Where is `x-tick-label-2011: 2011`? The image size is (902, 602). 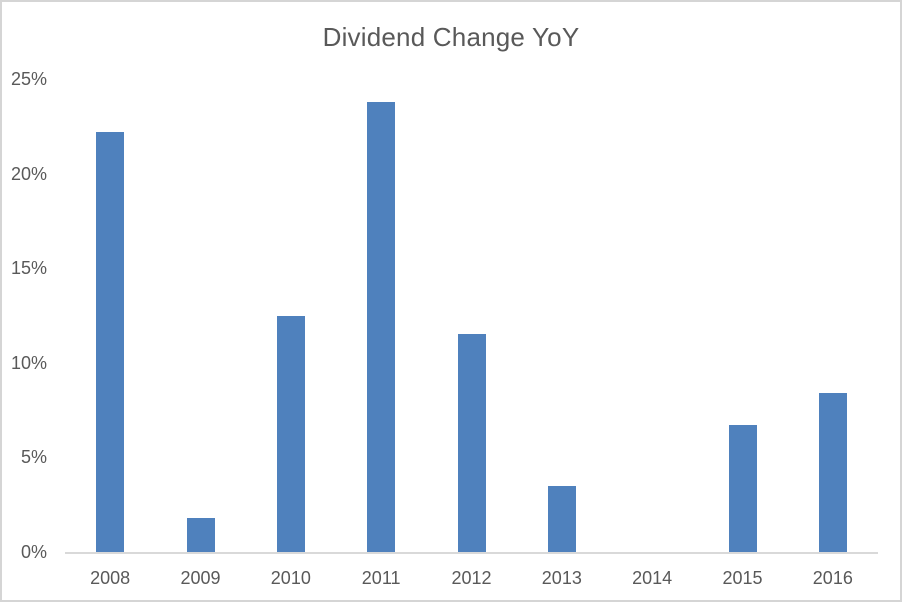
x-tick-label-2011: 2011 is located at coordinates (381, 578).